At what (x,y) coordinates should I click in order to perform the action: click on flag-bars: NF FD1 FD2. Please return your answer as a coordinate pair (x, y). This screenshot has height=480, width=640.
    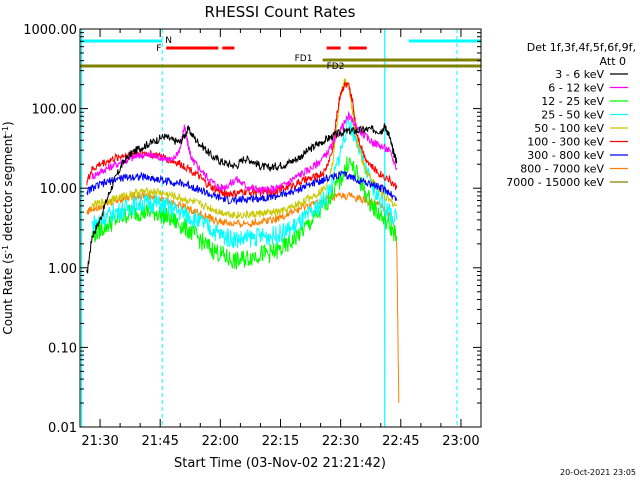
    Looking at the image, I should click on (280, 54).